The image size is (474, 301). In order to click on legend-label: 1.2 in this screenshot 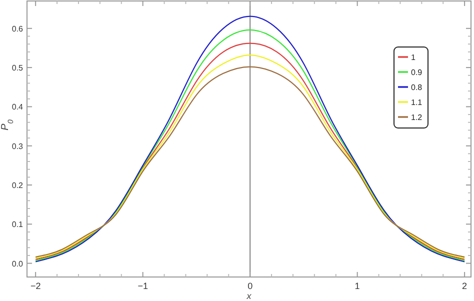, I will do `click(417, 117)`.